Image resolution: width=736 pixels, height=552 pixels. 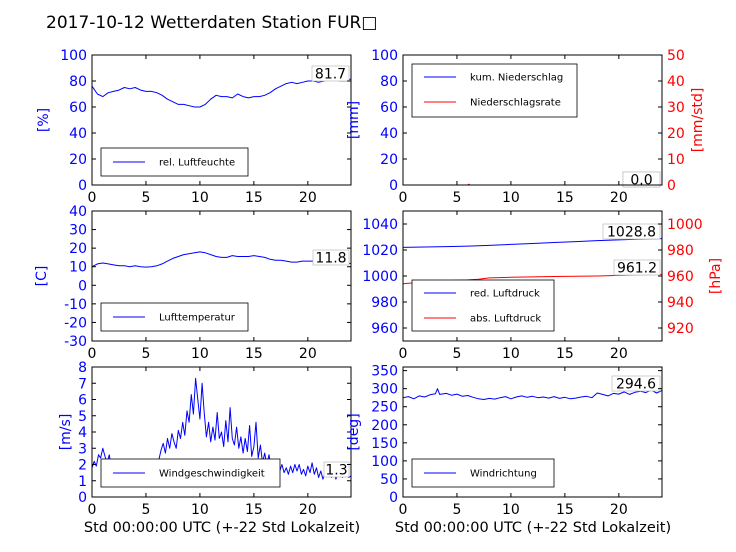 What do you see at coordinates (336, 470) in the screenshot?
I see `value-label-windspeed-0: 1.3` at bounding box center [336, 470].